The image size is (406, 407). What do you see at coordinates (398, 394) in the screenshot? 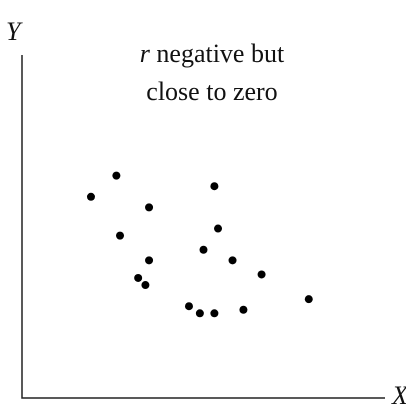
I see `x-axis-label: X` at bounding box center [398, 394].